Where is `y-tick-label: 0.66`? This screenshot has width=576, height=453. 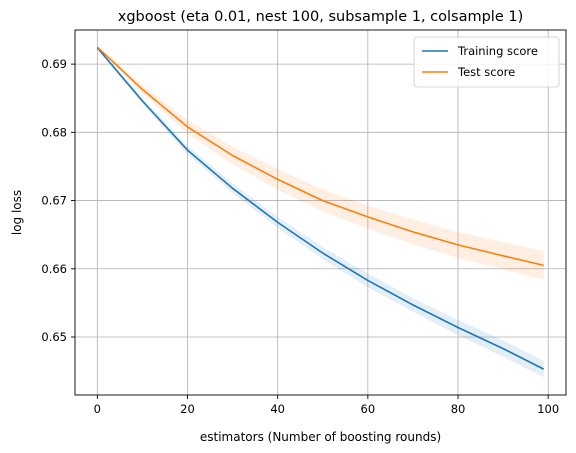 y-tick-label: 0.66 is located at coordinates (54, 269).